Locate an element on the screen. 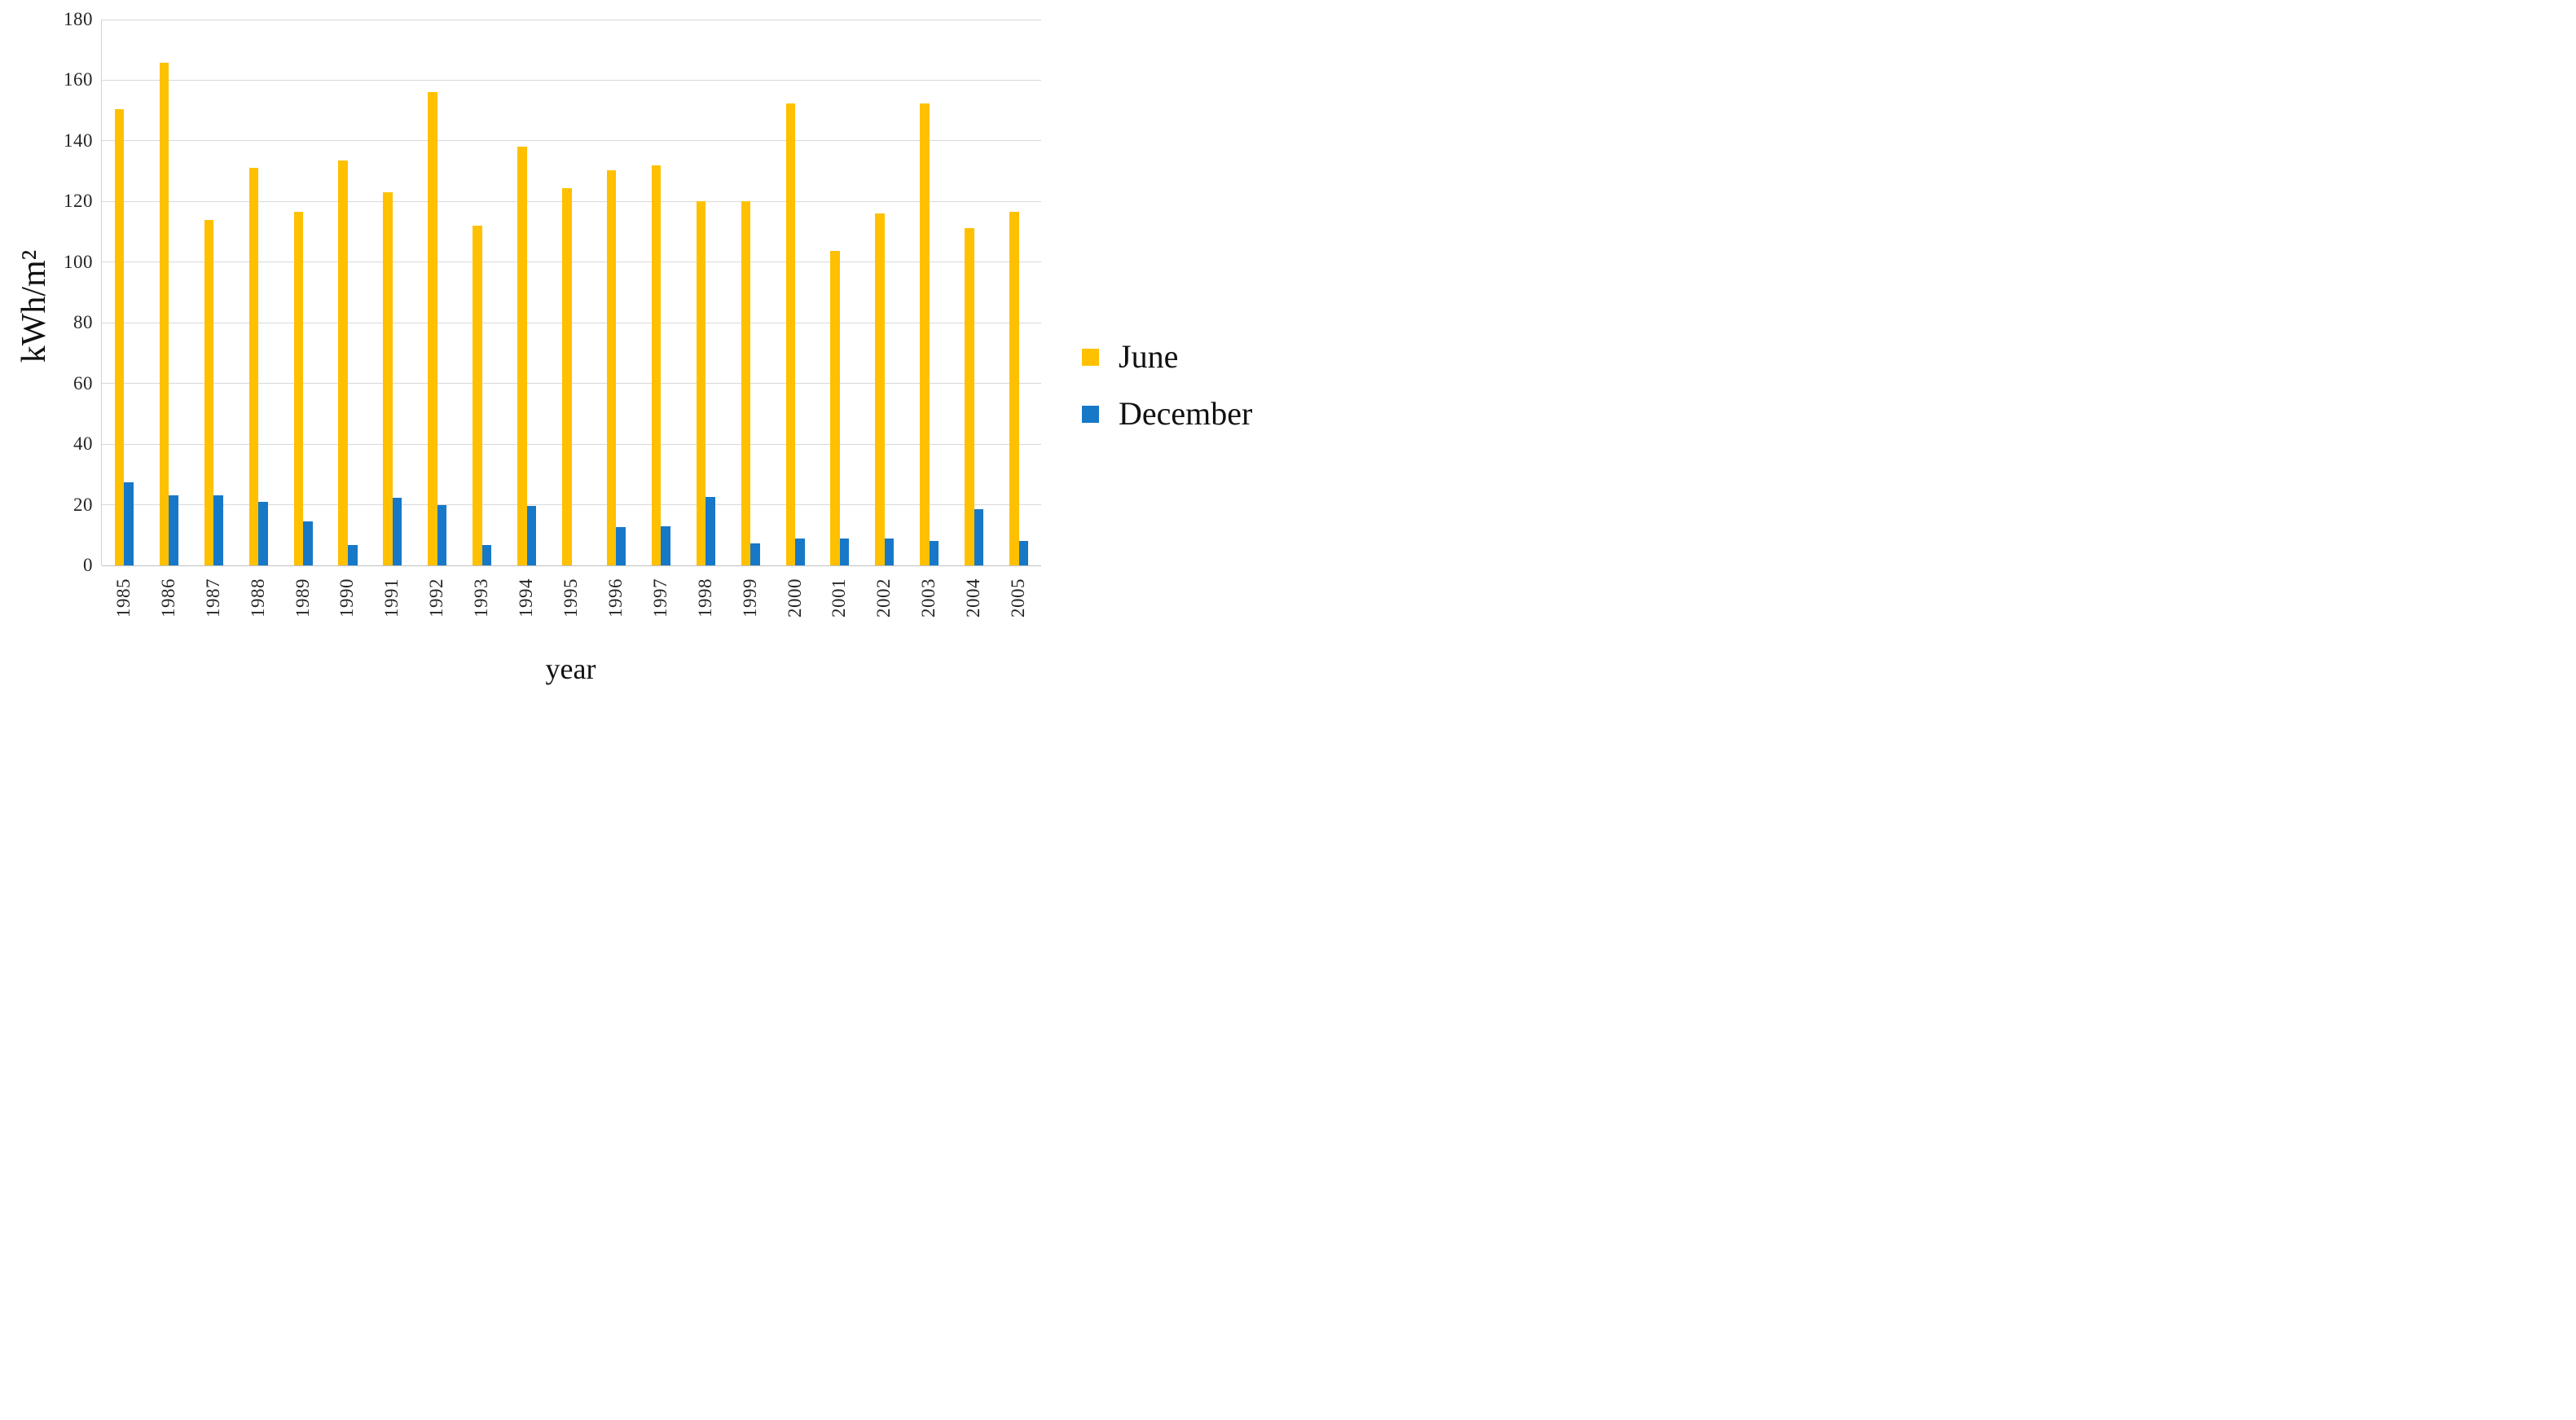  y-tick-label-80: 80 is located at coordinates (83, 322).